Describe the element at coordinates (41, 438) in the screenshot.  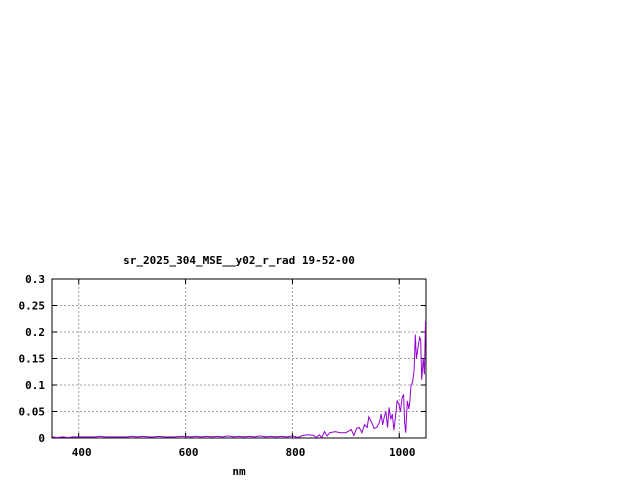
I see `y-tick-label: 0` at that location.